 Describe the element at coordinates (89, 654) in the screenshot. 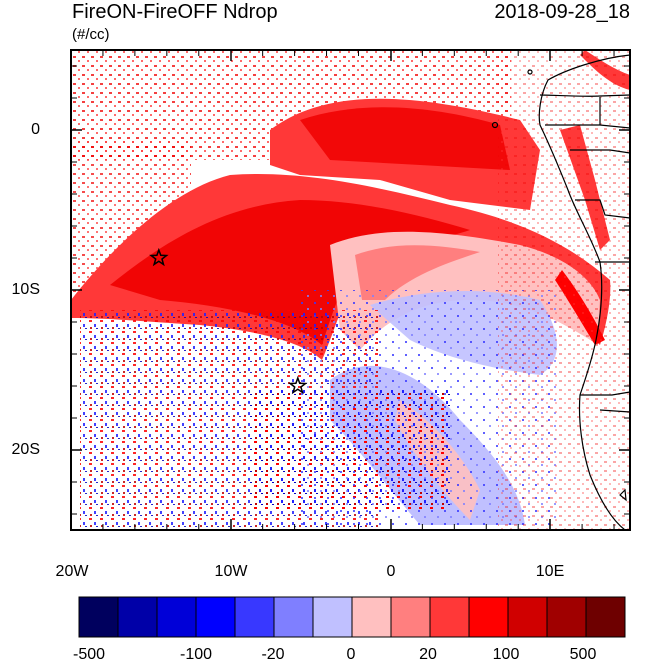

I see `colorbar-label: -500` at that location.